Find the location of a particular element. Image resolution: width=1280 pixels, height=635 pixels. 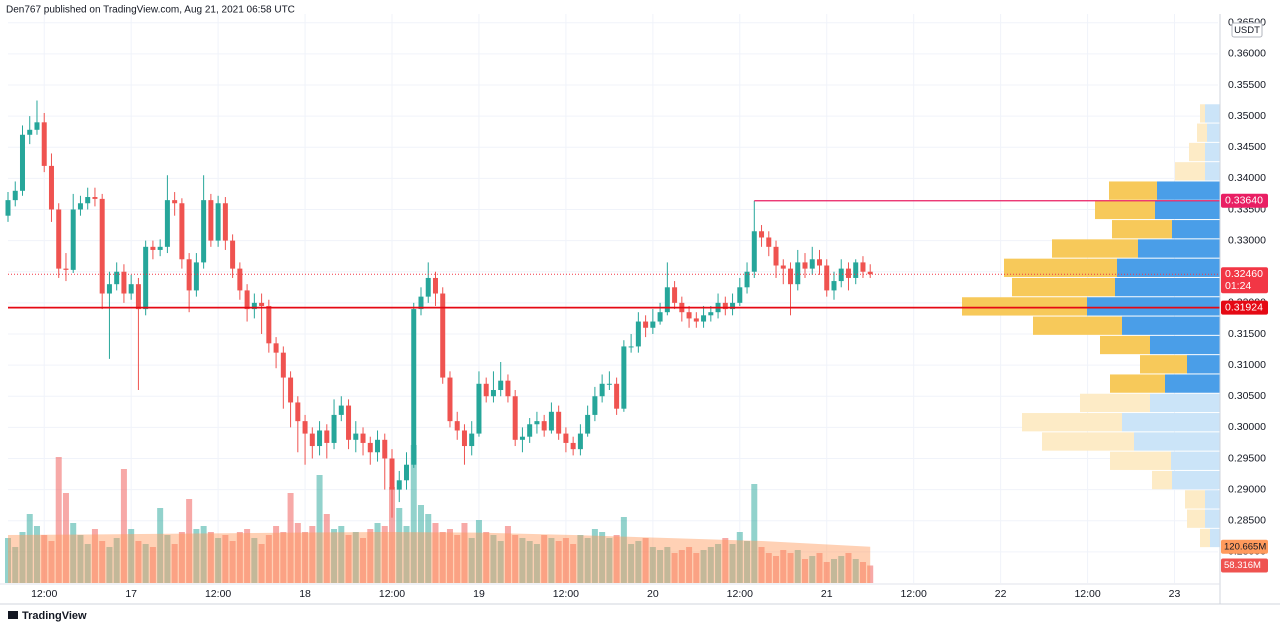

volume-ma-box is located at coordinates (1244, 546).